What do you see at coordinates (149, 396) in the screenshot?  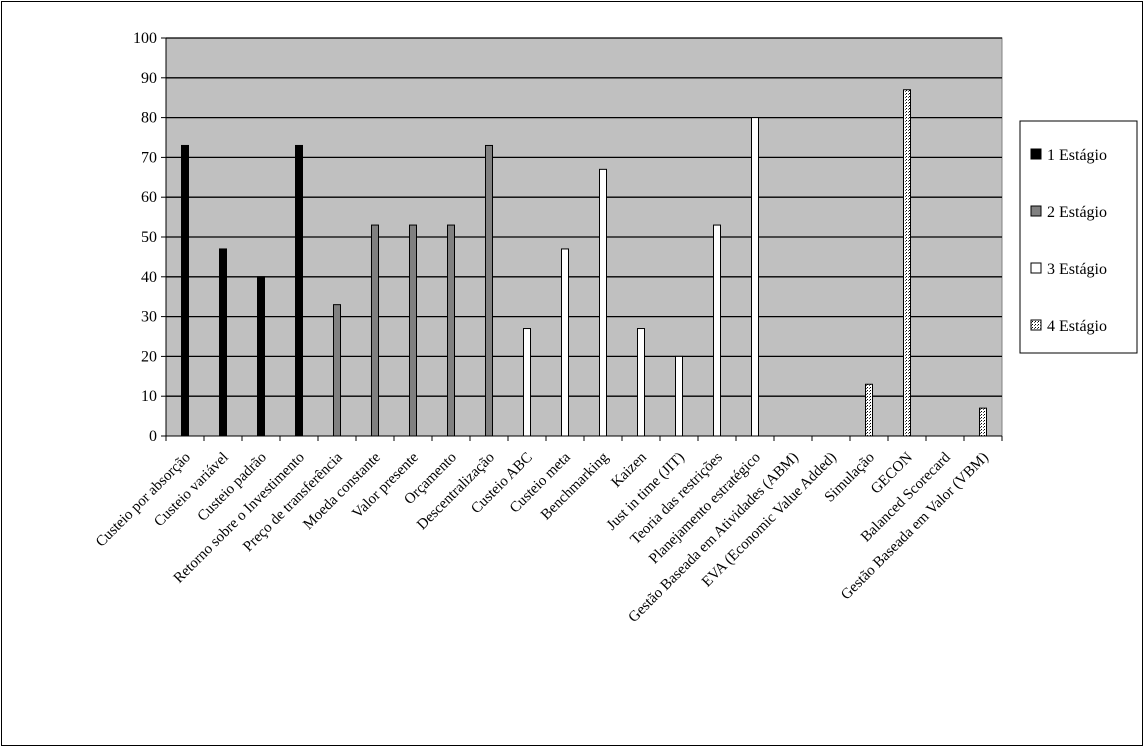 I see `y-tick-label: 10` at bounding box center [149, 396].